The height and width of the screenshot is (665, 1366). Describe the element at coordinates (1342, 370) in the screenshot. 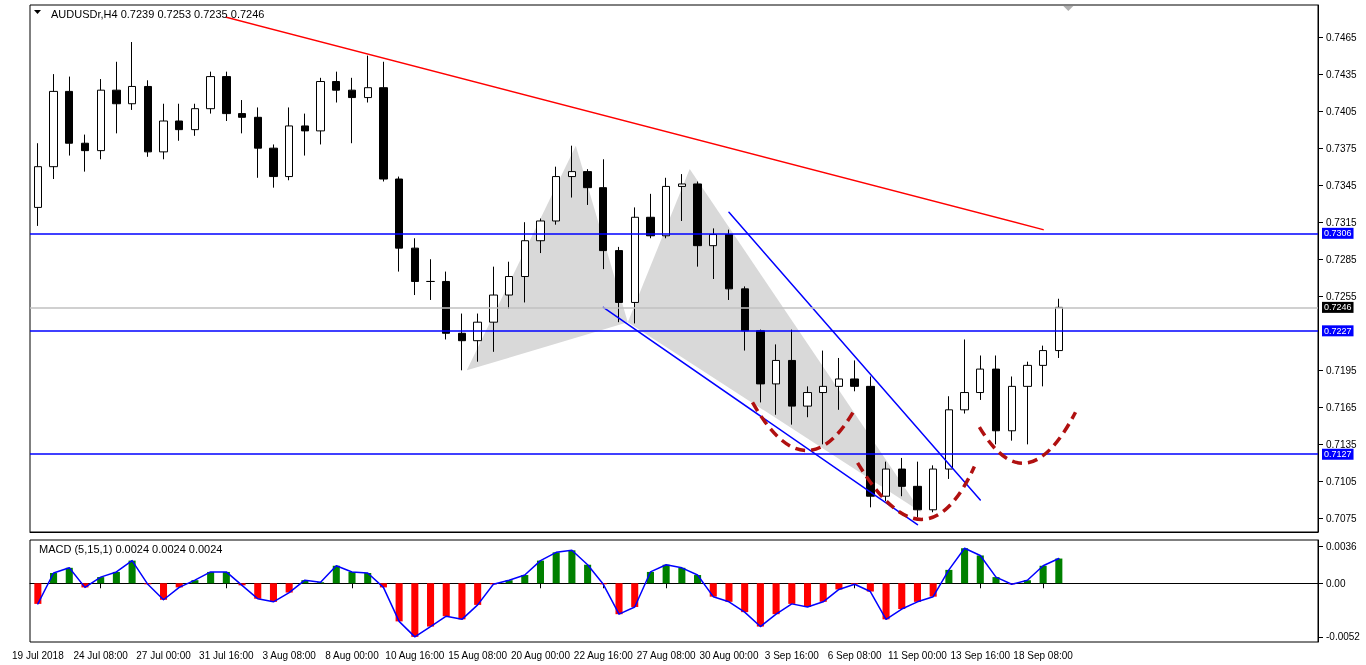

I see `y-tick-label: 0.7195` at that location.